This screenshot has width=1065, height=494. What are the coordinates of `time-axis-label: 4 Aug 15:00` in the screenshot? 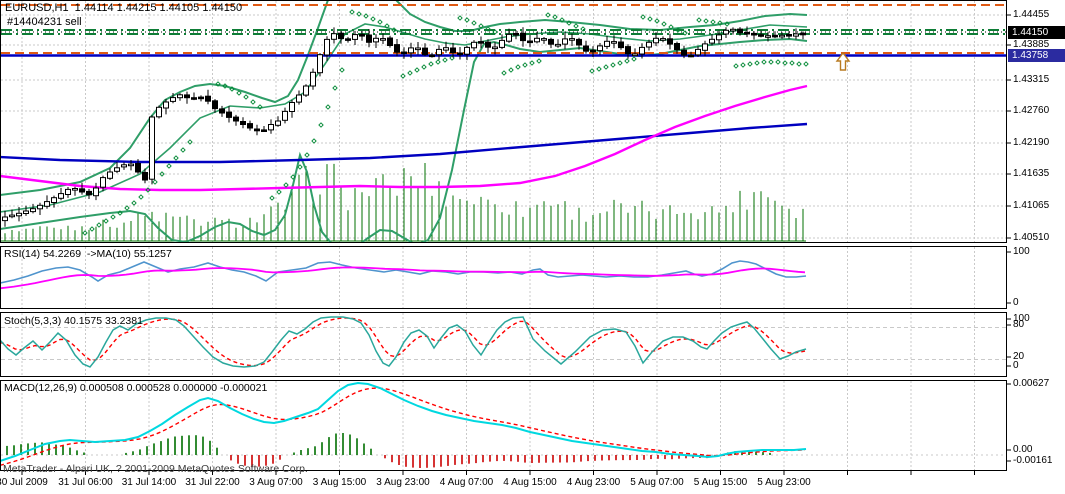 It's located at (530, 482).